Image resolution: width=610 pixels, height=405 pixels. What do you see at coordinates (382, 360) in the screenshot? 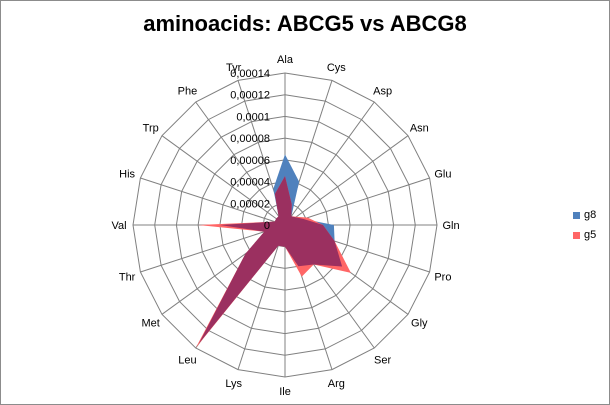
I see `category-label: Ser` at bounding box center [382, 360].